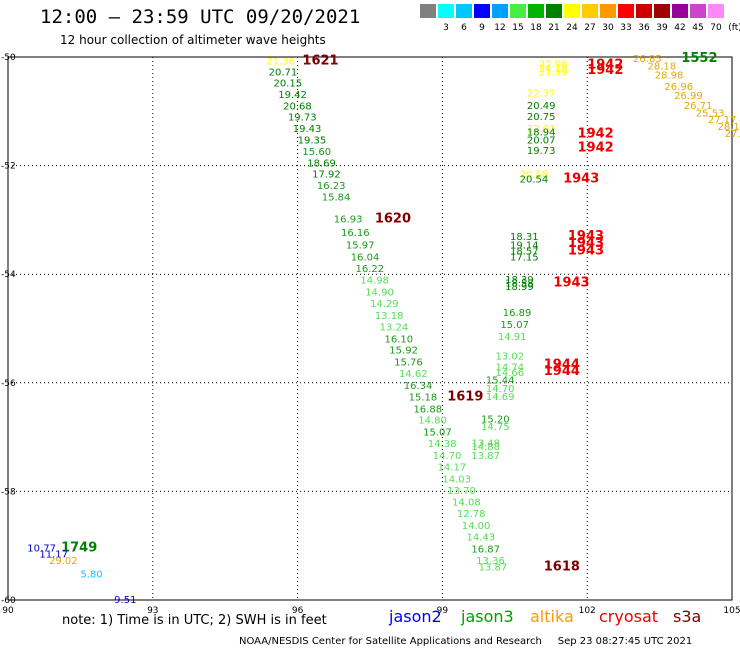 The height and width of the screenshot is (650, 740). What do you see at coordinates (669, 75) in the screenshot?
I see `wave-height-value: 28.98` at bounding box center [669, 75].